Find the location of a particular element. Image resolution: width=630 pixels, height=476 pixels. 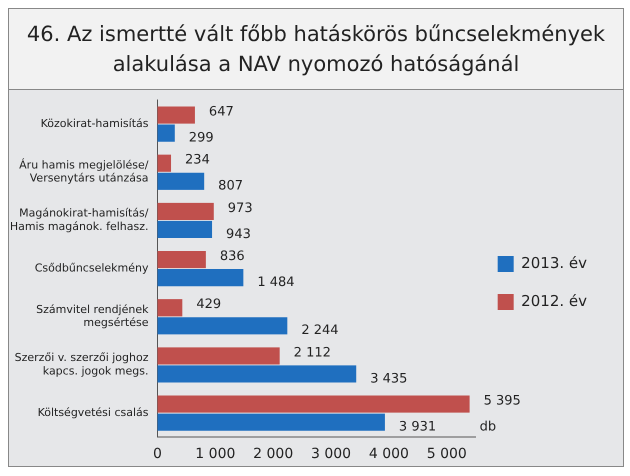

data-label: 5 395 is located at coordinates (502, 400).